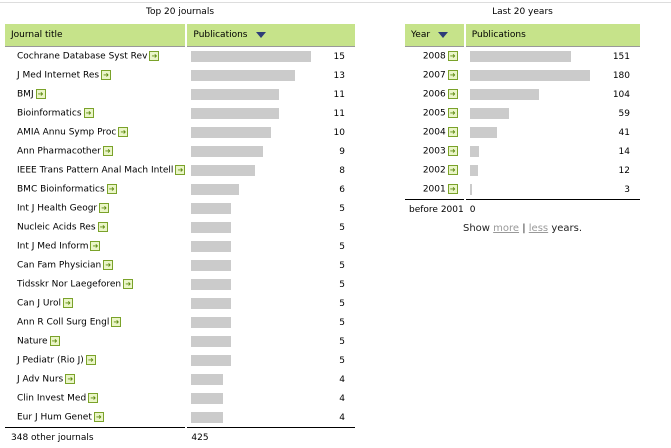  Describe the element at coordinates (624, 113) in the screenshot. I see `publication-count: 59` at that location.